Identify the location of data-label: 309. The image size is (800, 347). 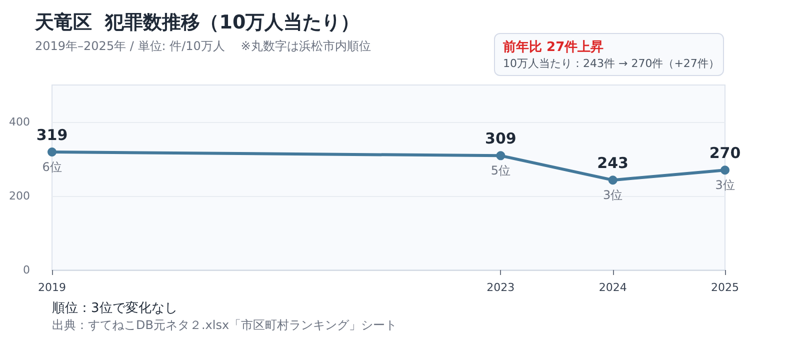
(500, 139).